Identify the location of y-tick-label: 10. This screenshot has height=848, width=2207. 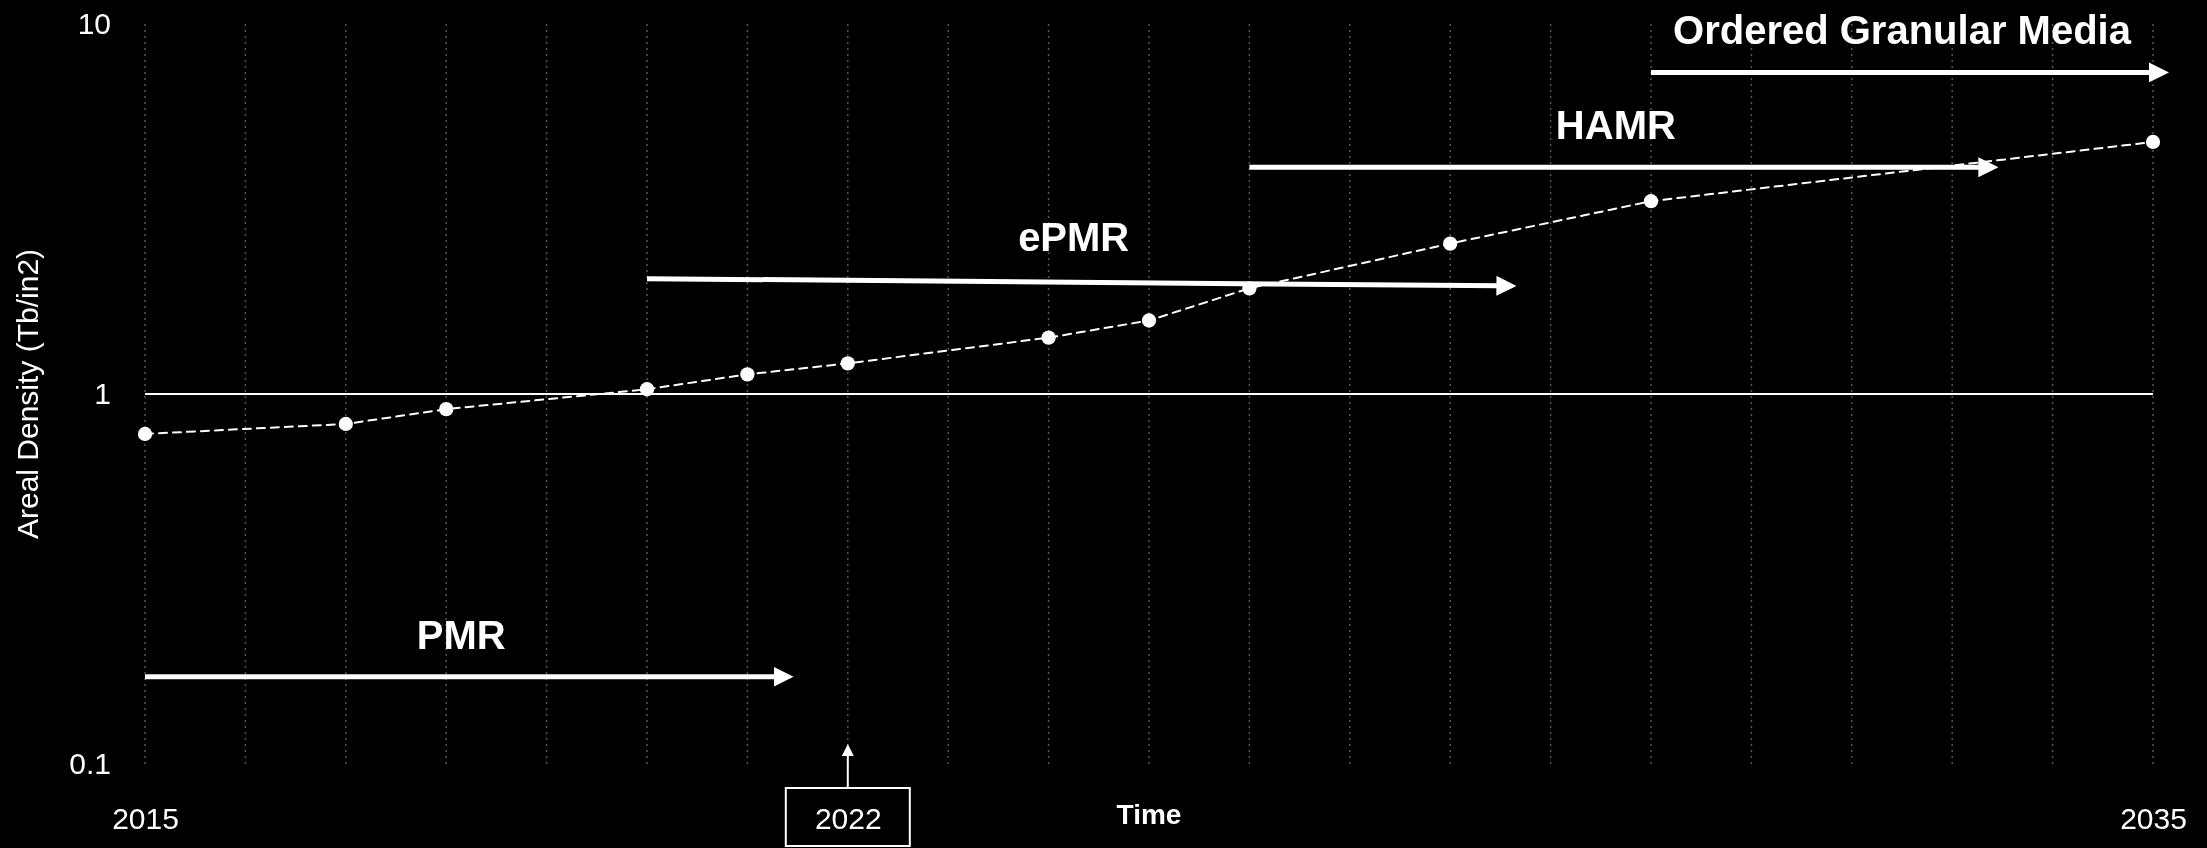
(94, 24).